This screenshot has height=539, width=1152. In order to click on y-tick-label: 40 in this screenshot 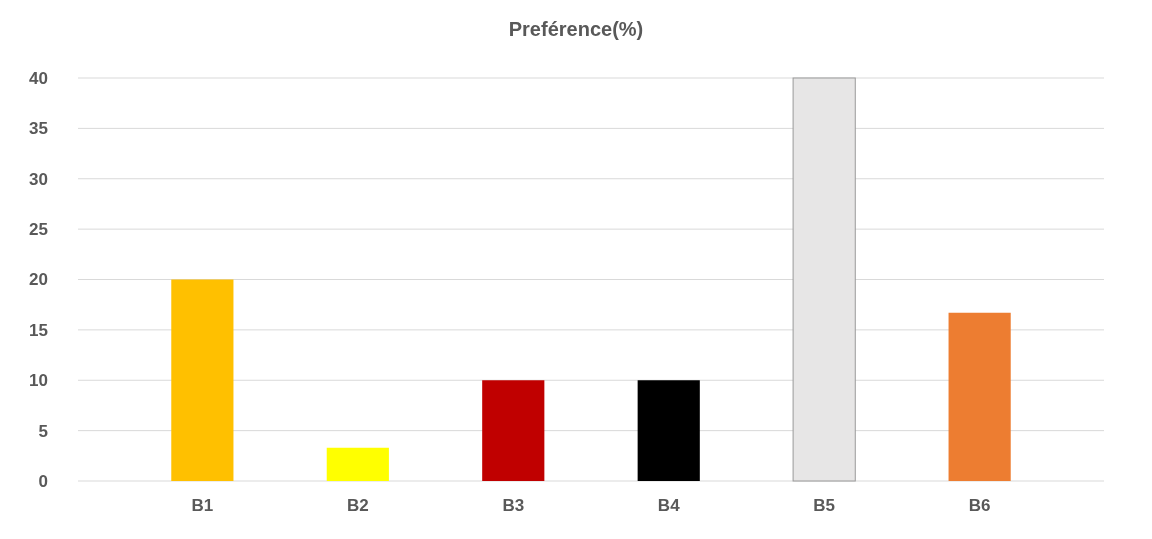, I will do `click(38, 78)`.